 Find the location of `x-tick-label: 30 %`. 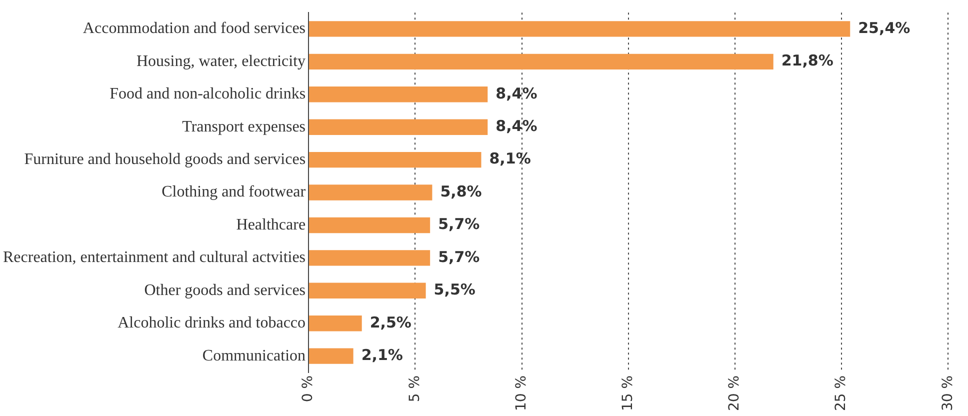

x-tick-label: 30 % is located at coordinates (948, 393).